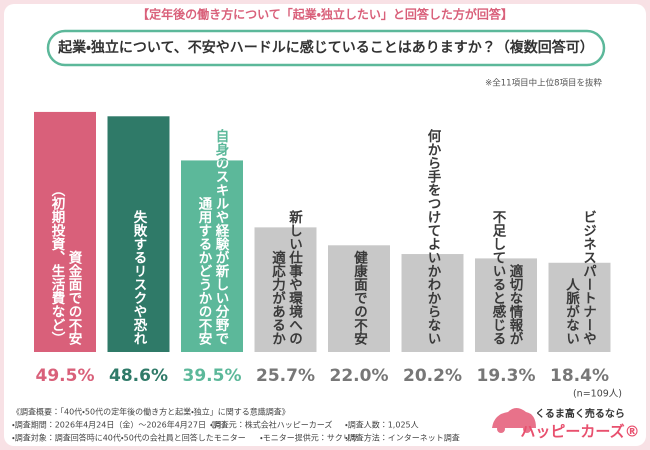 The height and width of the screenshot is (450, 650). Describe the element at coordinates (514, 418) in the screenshot. I see `logo-icon` at that location.